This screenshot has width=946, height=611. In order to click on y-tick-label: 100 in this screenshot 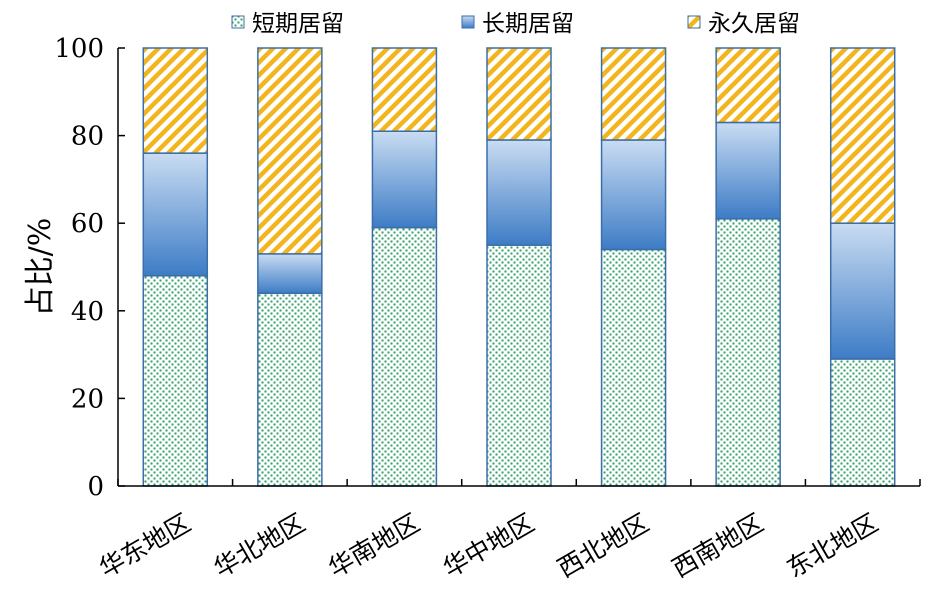, I will do `click(79, 49)`.